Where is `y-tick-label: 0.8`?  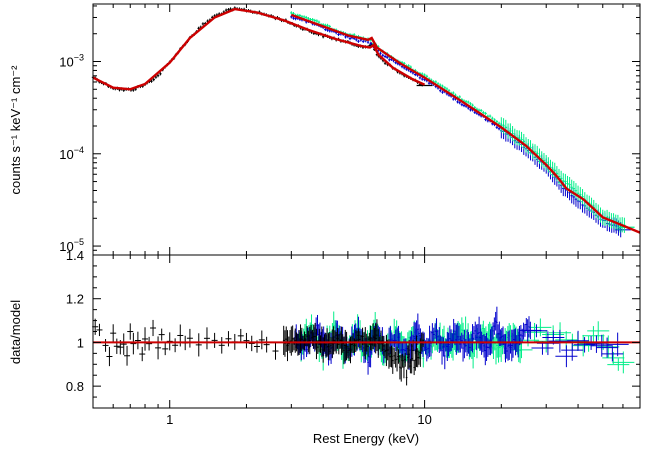
y-tick-label: 0.8 is located at coordinates (75, 386).